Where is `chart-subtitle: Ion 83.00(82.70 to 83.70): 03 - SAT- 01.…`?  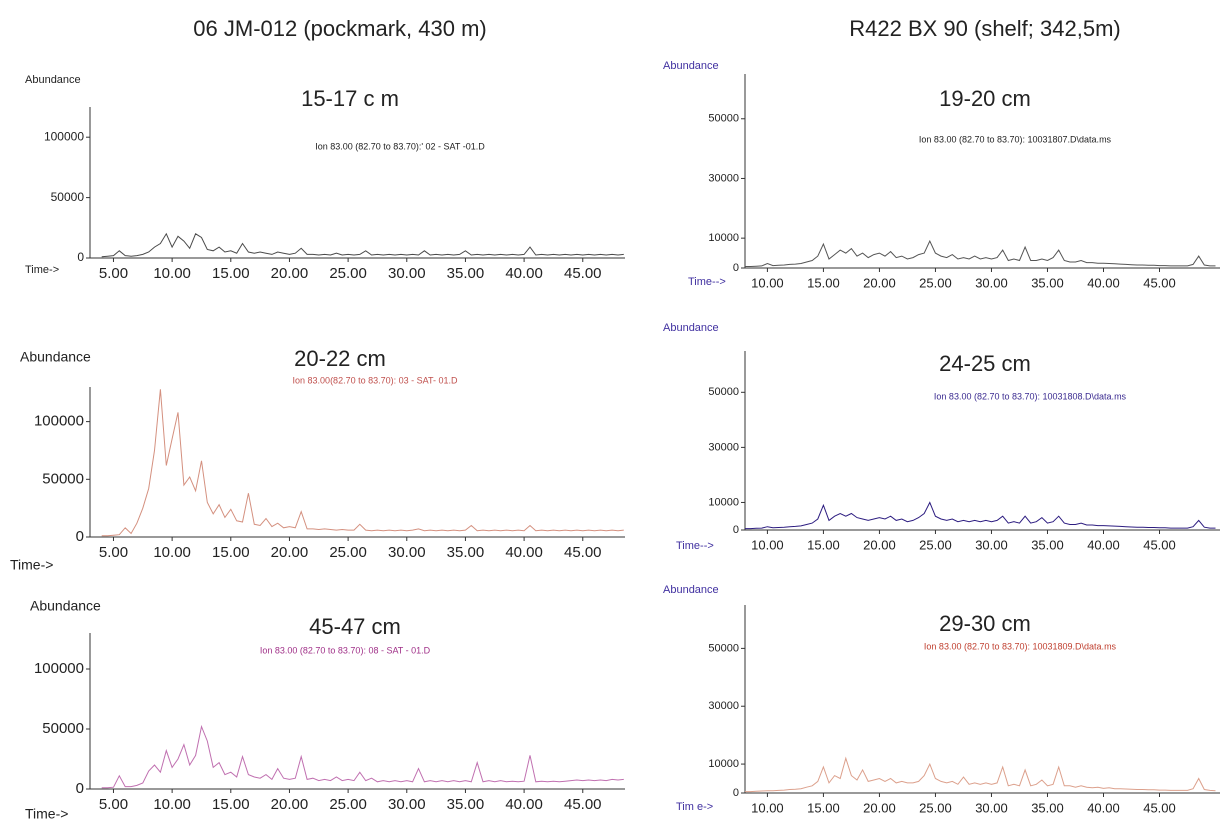
chart-subtitle: Ion 83.00(82.70 to 83.70): 03 - SAT- 01.… is located at coordinates (375, 380).